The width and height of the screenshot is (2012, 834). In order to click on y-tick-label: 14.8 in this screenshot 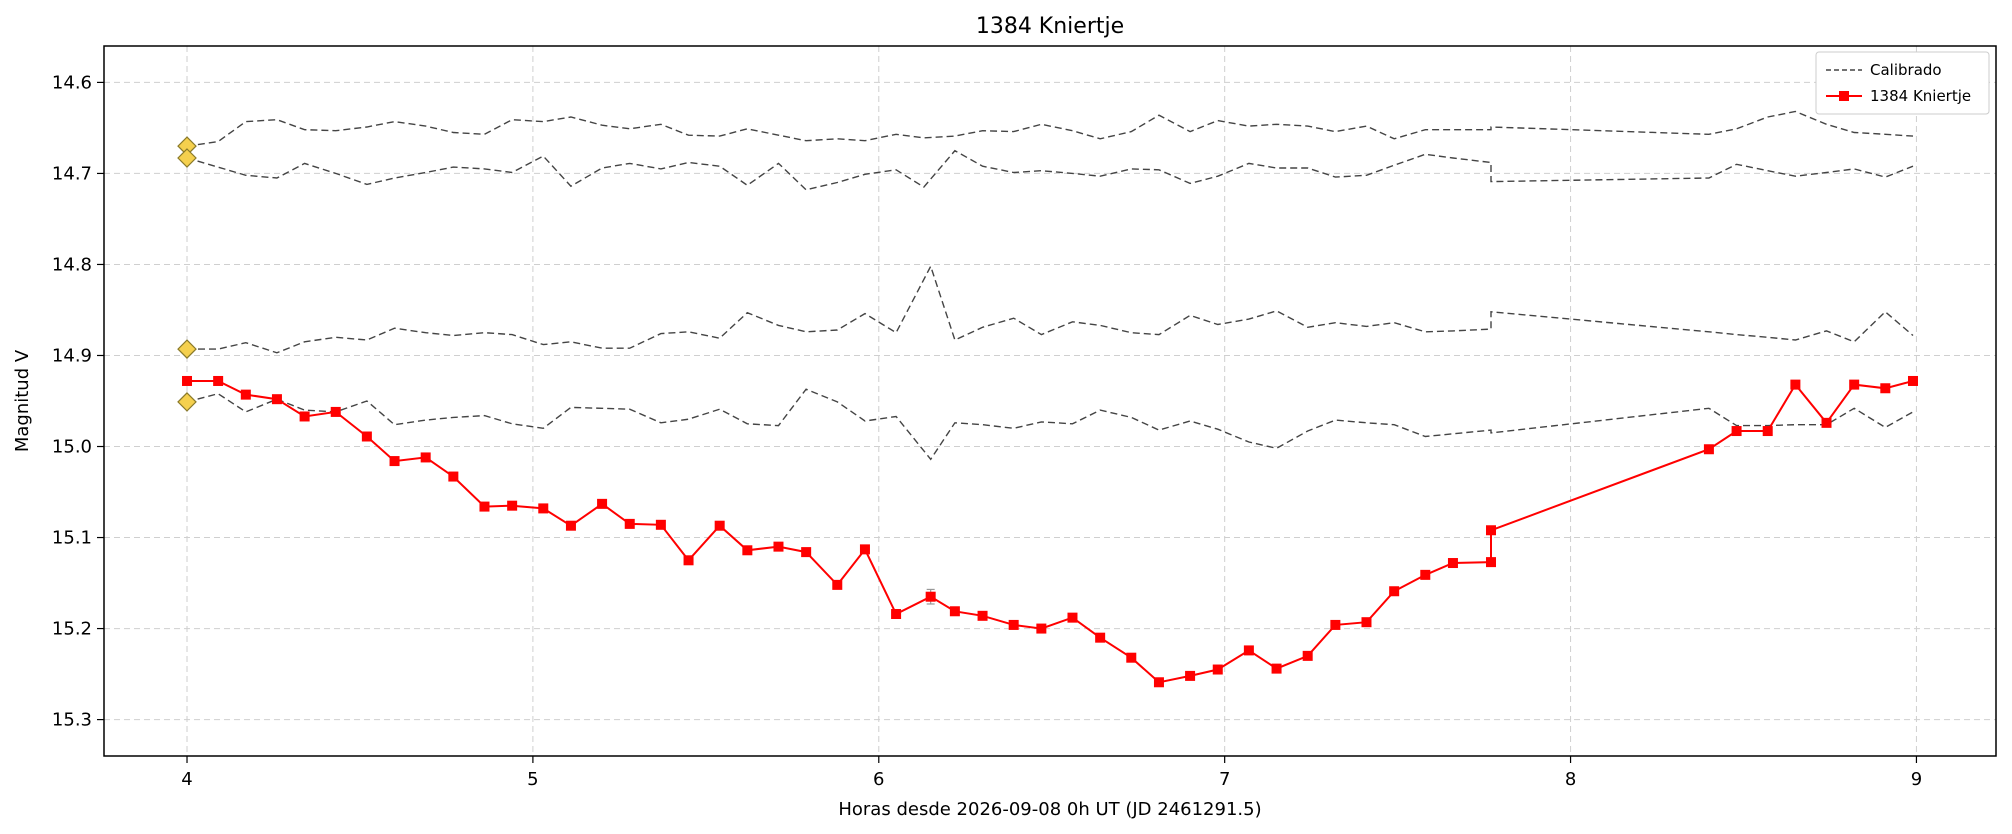, I will do `click(72, 264)`.